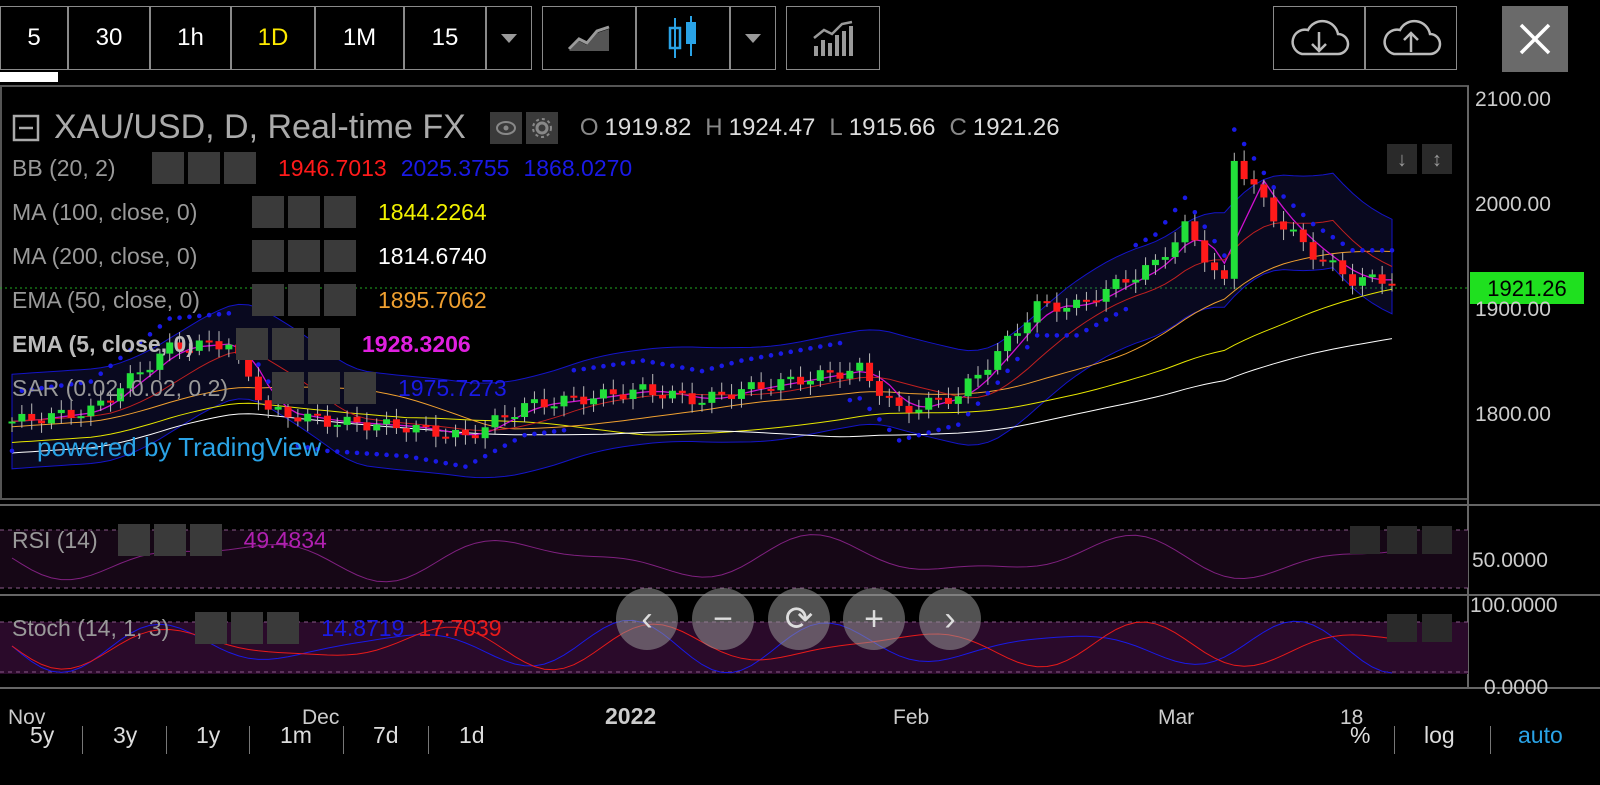 This screenshot has height=785, width=1600. Describe the element at coordinates (445, 38) in the screenshot. I see `interval-15-button: 15` at that location.